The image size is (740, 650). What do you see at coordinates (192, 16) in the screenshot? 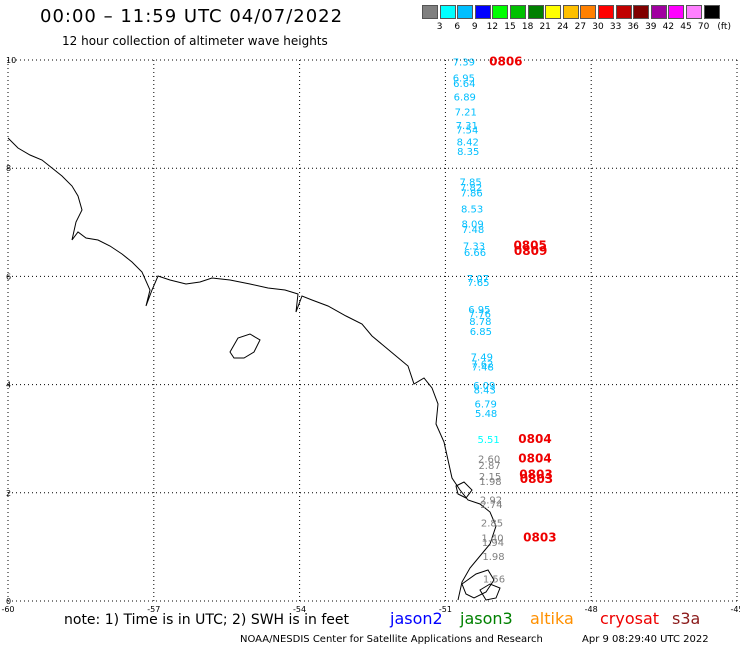
I see `page-title: 00:00 – 11:59 UTC 04/07/2022` at bounding box center [192, 16].